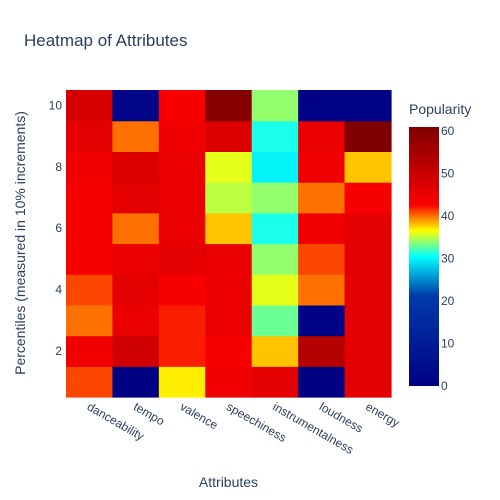 Image resolution: width=500 pixels, height=500 pixels. Describe the element at coordinates (58, 167) in the screenshot. I see `y-tick-label-8: 8` at that location.